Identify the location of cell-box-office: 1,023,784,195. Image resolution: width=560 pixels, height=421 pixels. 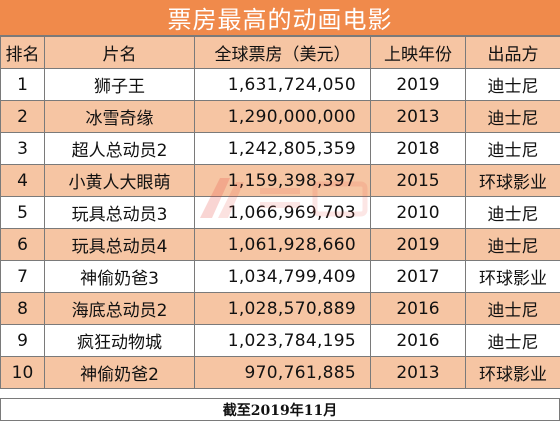
(282, 340).